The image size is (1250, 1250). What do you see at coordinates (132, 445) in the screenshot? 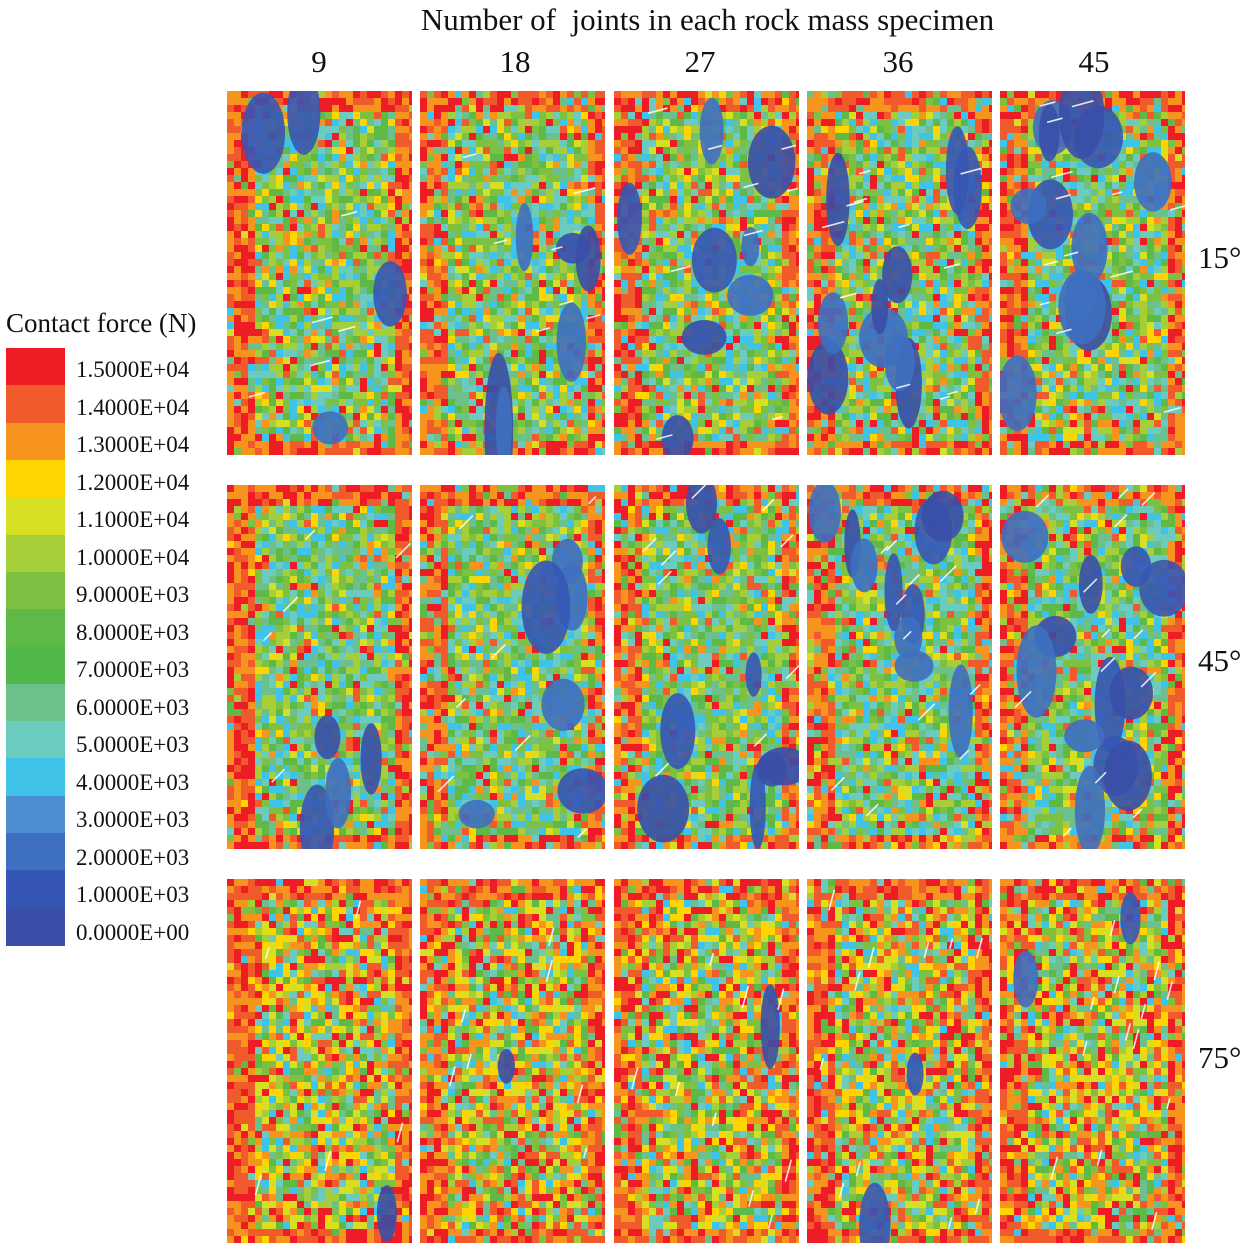
I see `legend-label: 1.3000E+04` at bounding box center [132, 445].